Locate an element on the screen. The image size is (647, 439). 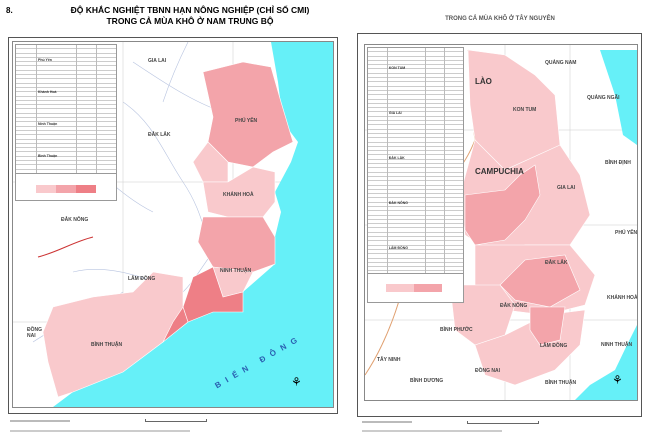
sea-south is located at coordinates (606, 362).